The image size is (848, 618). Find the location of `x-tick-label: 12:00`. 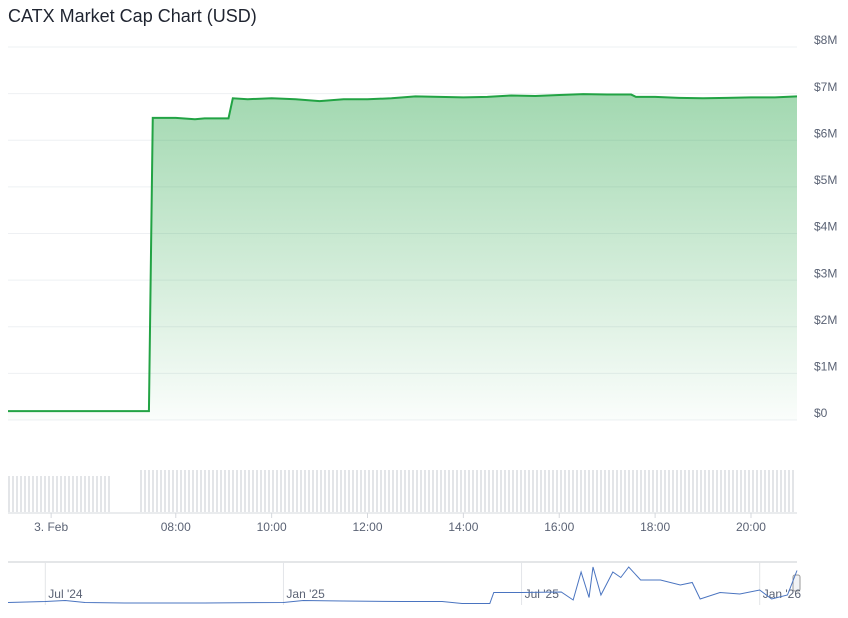

x-tick-label: 12:00 is located at coordinates (367, 527).